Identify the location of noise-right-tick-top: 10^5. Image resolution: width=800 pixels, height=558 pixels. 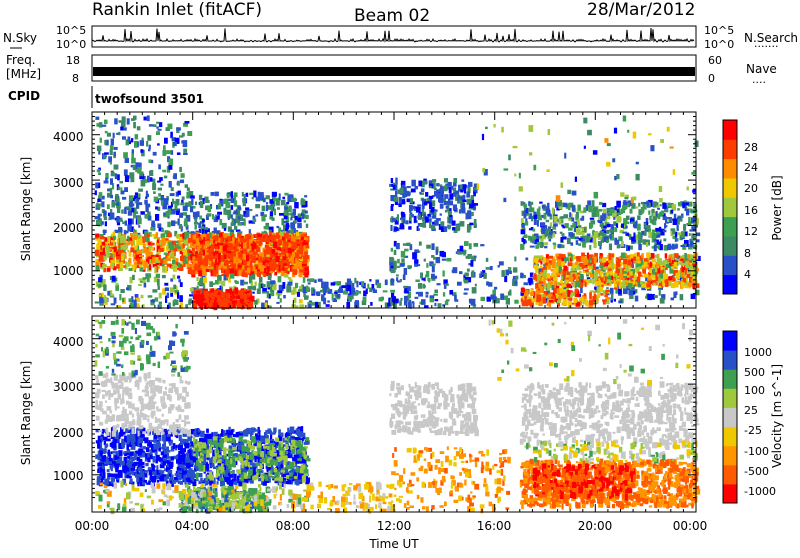
(719, 30).